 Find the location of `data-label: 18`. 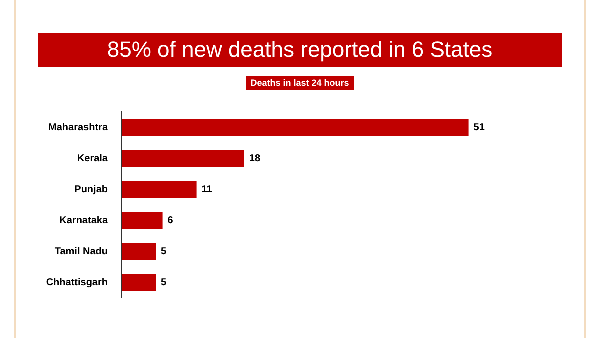

data-label: 18 is located at coordinates (255, 158).